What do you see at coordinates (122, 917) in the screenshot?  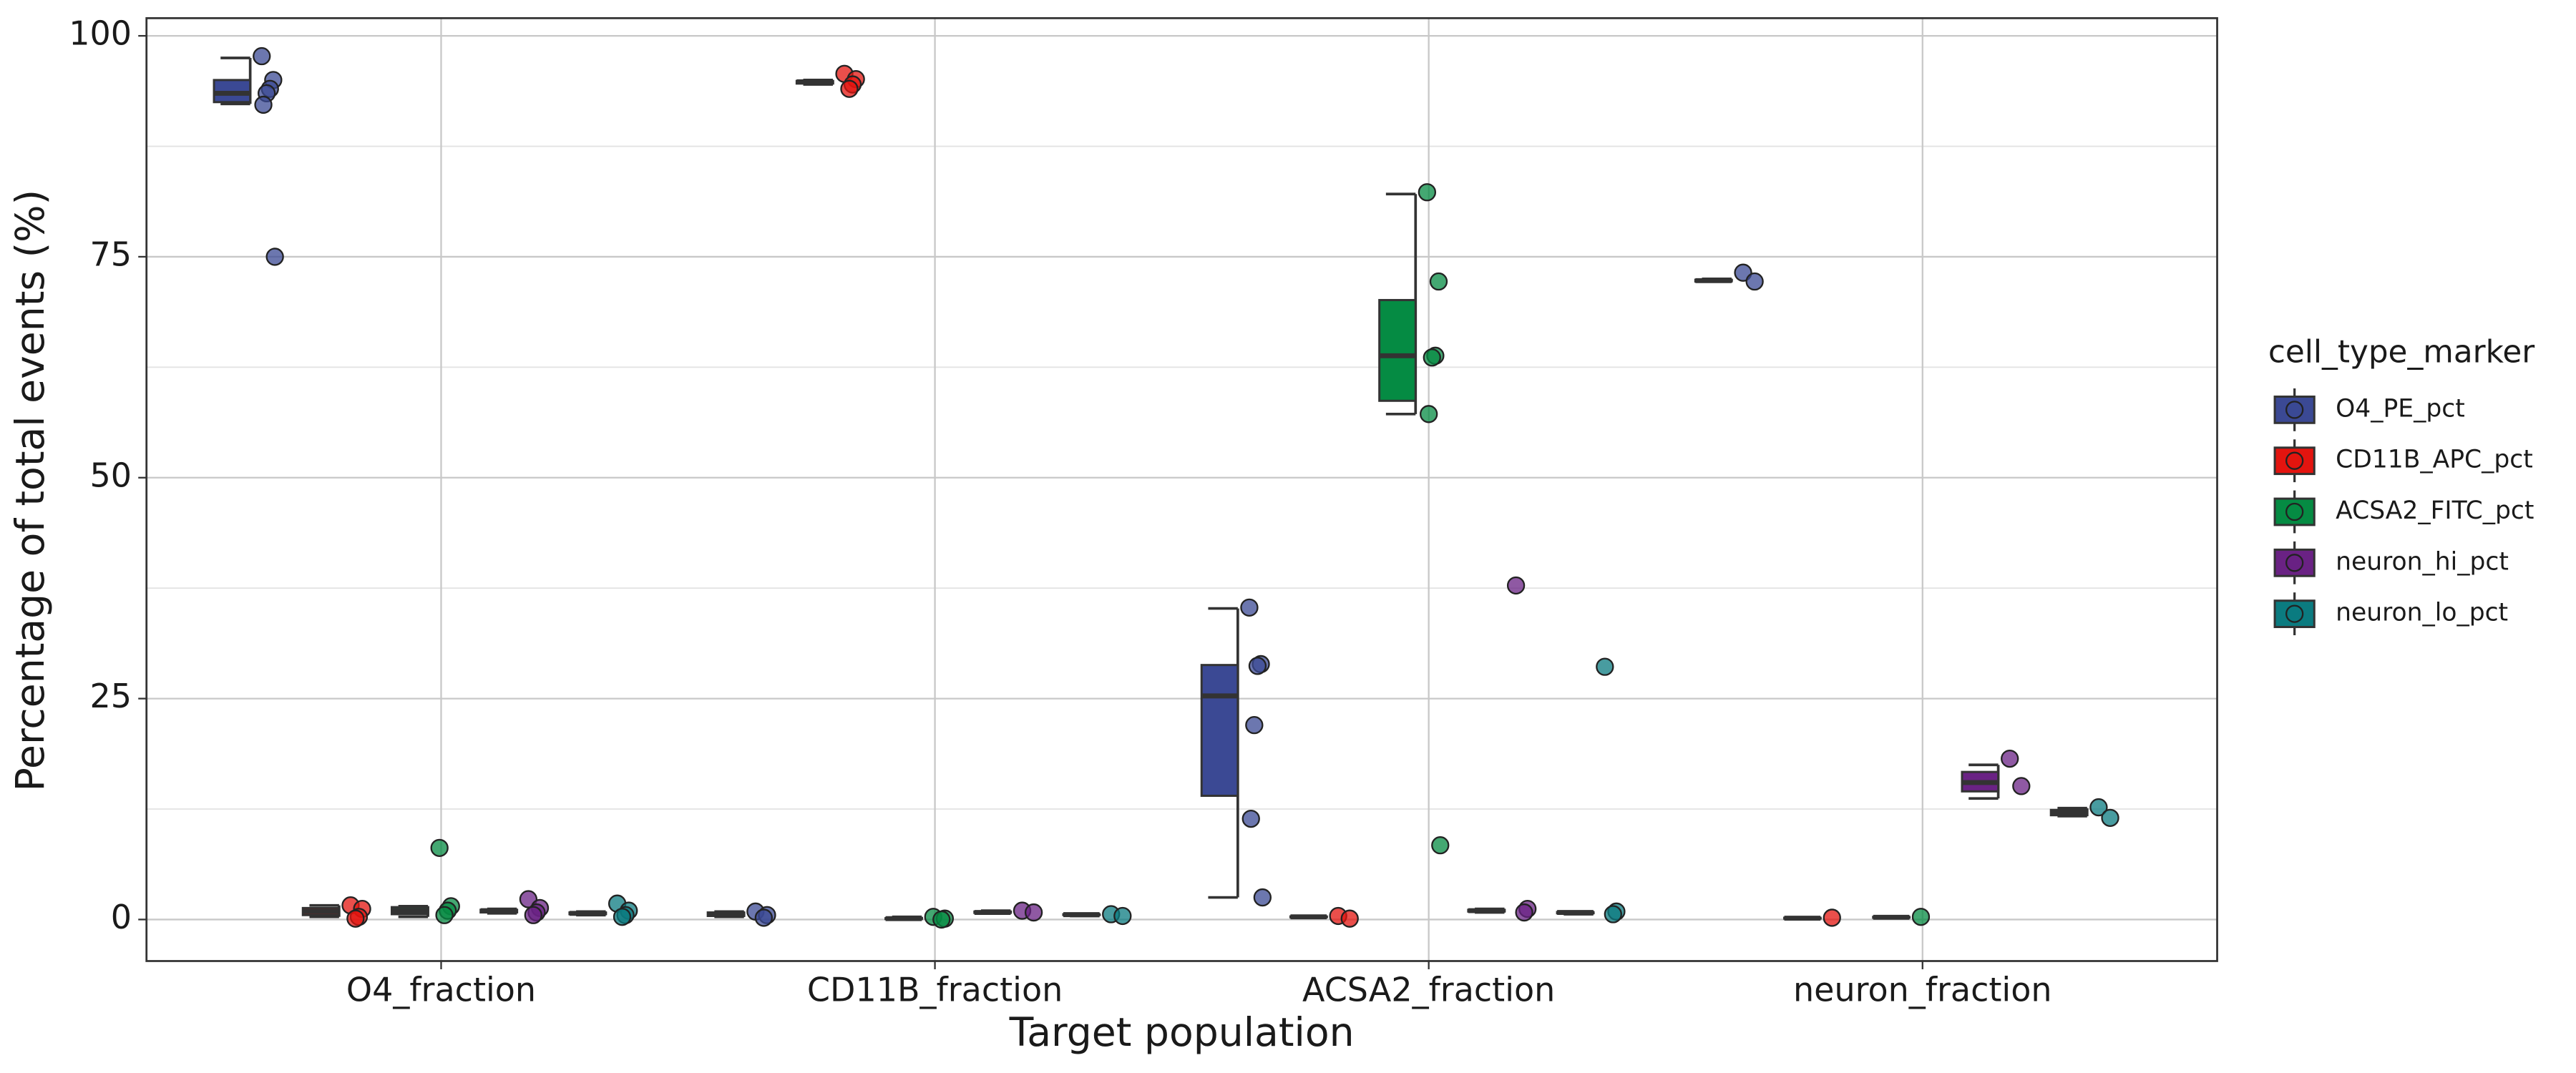 I see `y-tick-label: 0` at bounding box center [122, 917].